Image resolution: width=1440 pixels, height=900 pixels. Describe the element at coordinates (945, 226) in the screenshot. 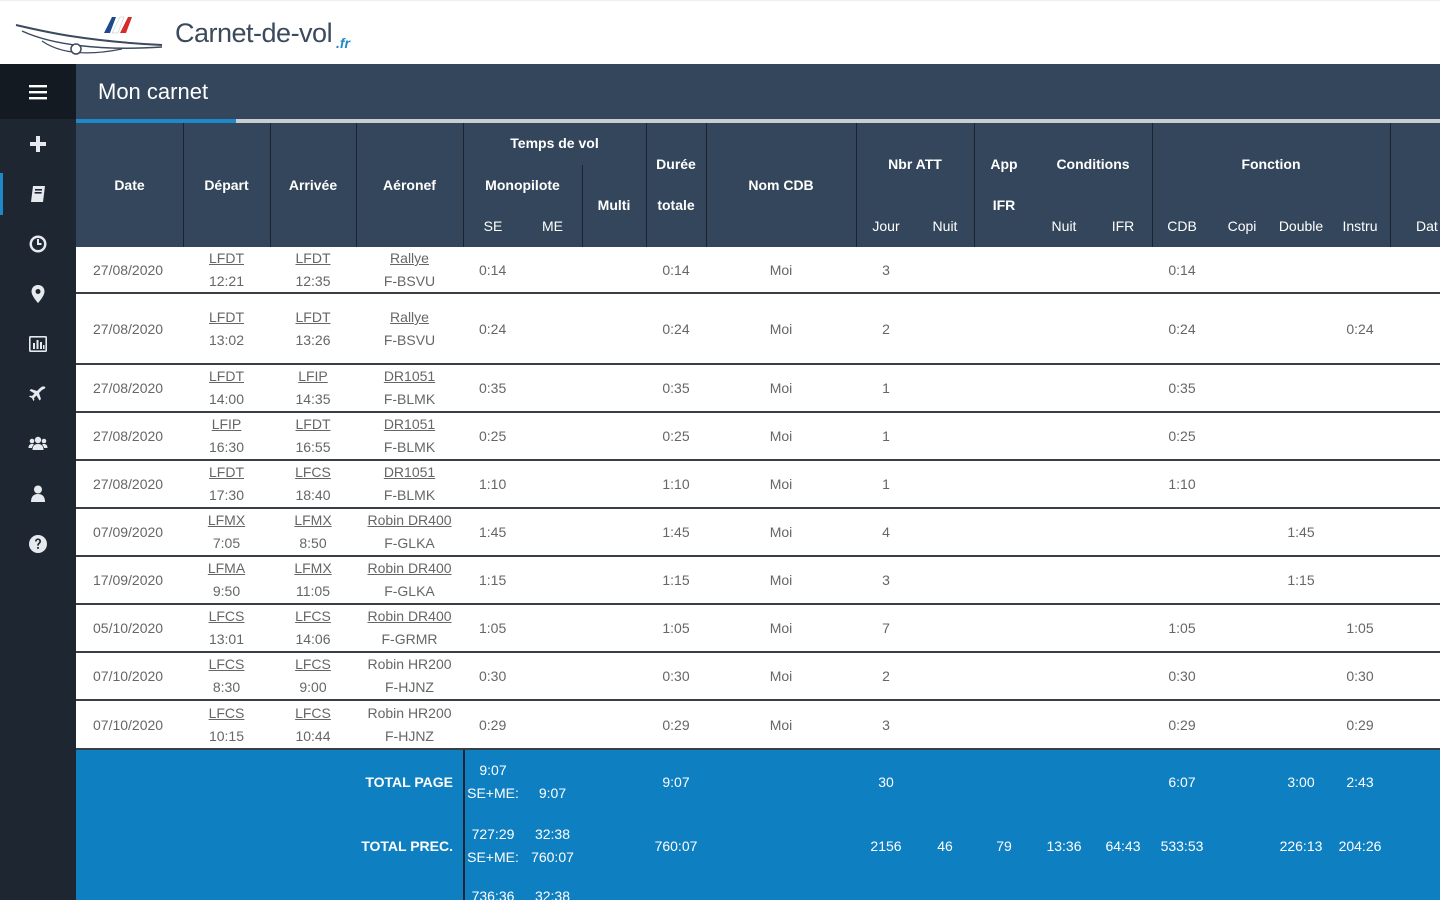

I see `column-header-att-nuit: Nuit` at that location.